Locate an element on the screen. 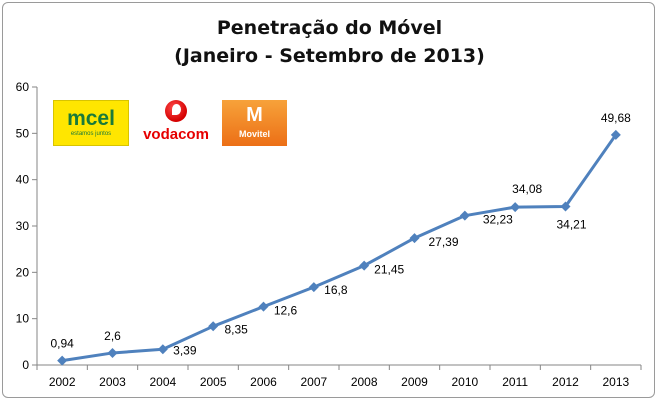 The width and height of the screenshot is (659, 402). x-tick-label: 2005 is located at coordinates (213, 382).